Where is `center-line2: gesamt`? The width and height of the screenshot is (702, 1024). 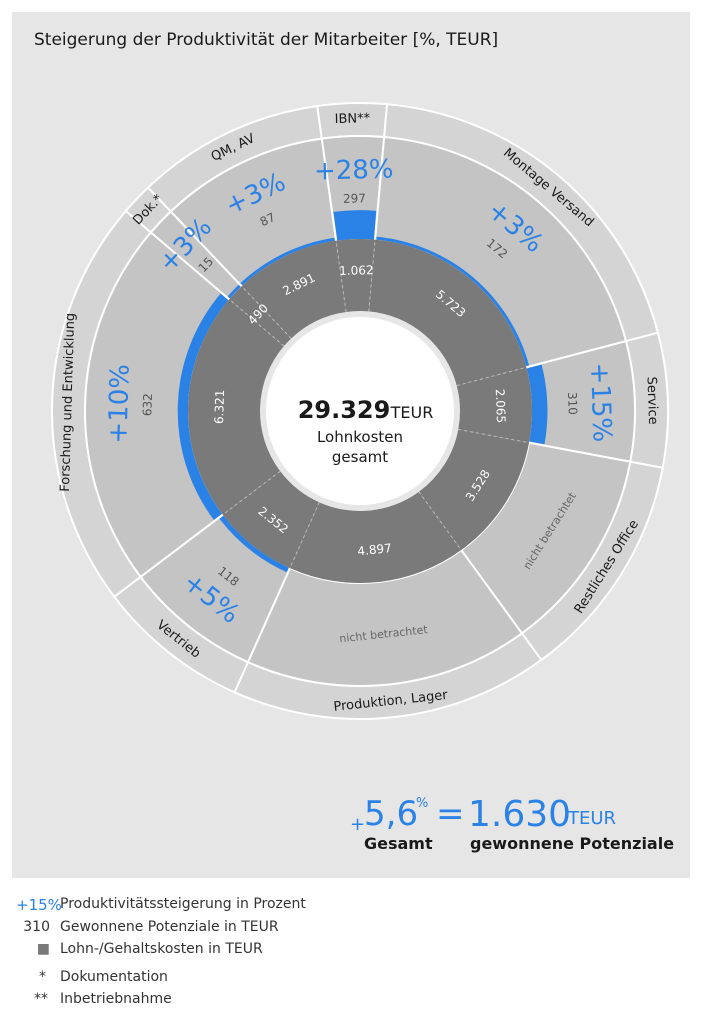
center-line2: gesamt is located at coordinates (360, 457).